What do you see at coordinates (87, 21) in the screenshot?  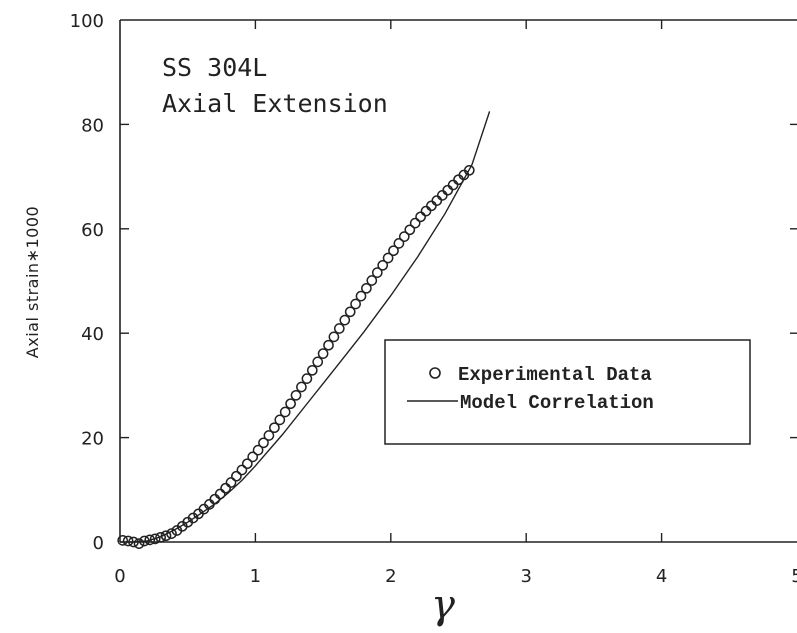 I see `y-tick-label: 100` at bounding box center [87, 21].